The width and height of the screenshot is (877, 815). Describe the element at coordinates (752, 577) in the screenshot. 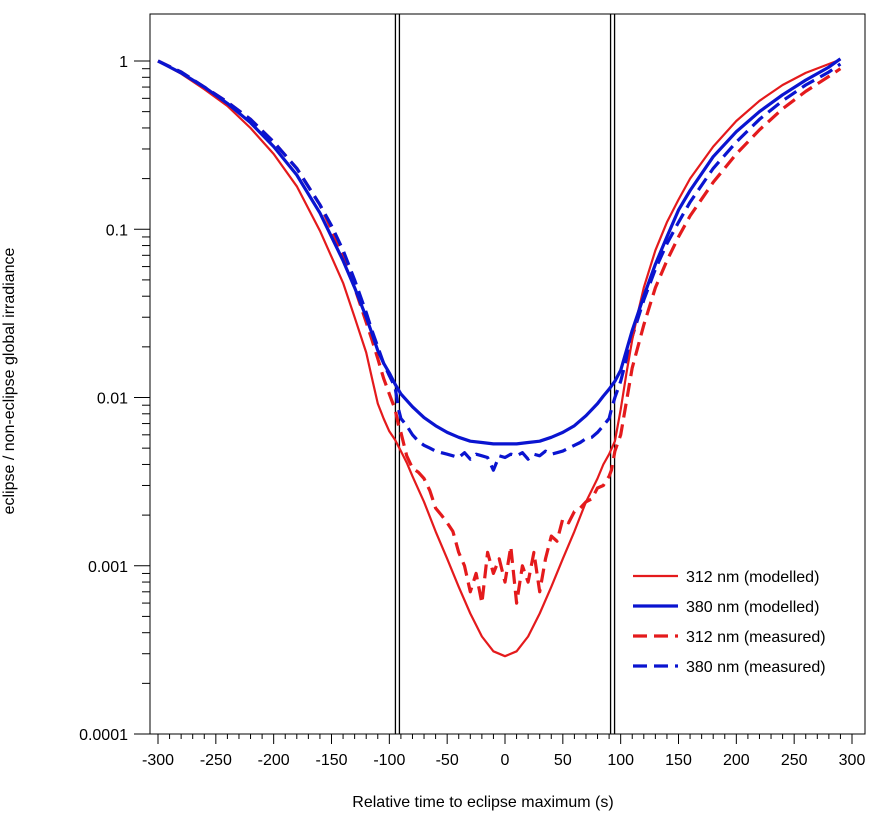

I see `legend-label: 312 nm (modelled)` at that location.